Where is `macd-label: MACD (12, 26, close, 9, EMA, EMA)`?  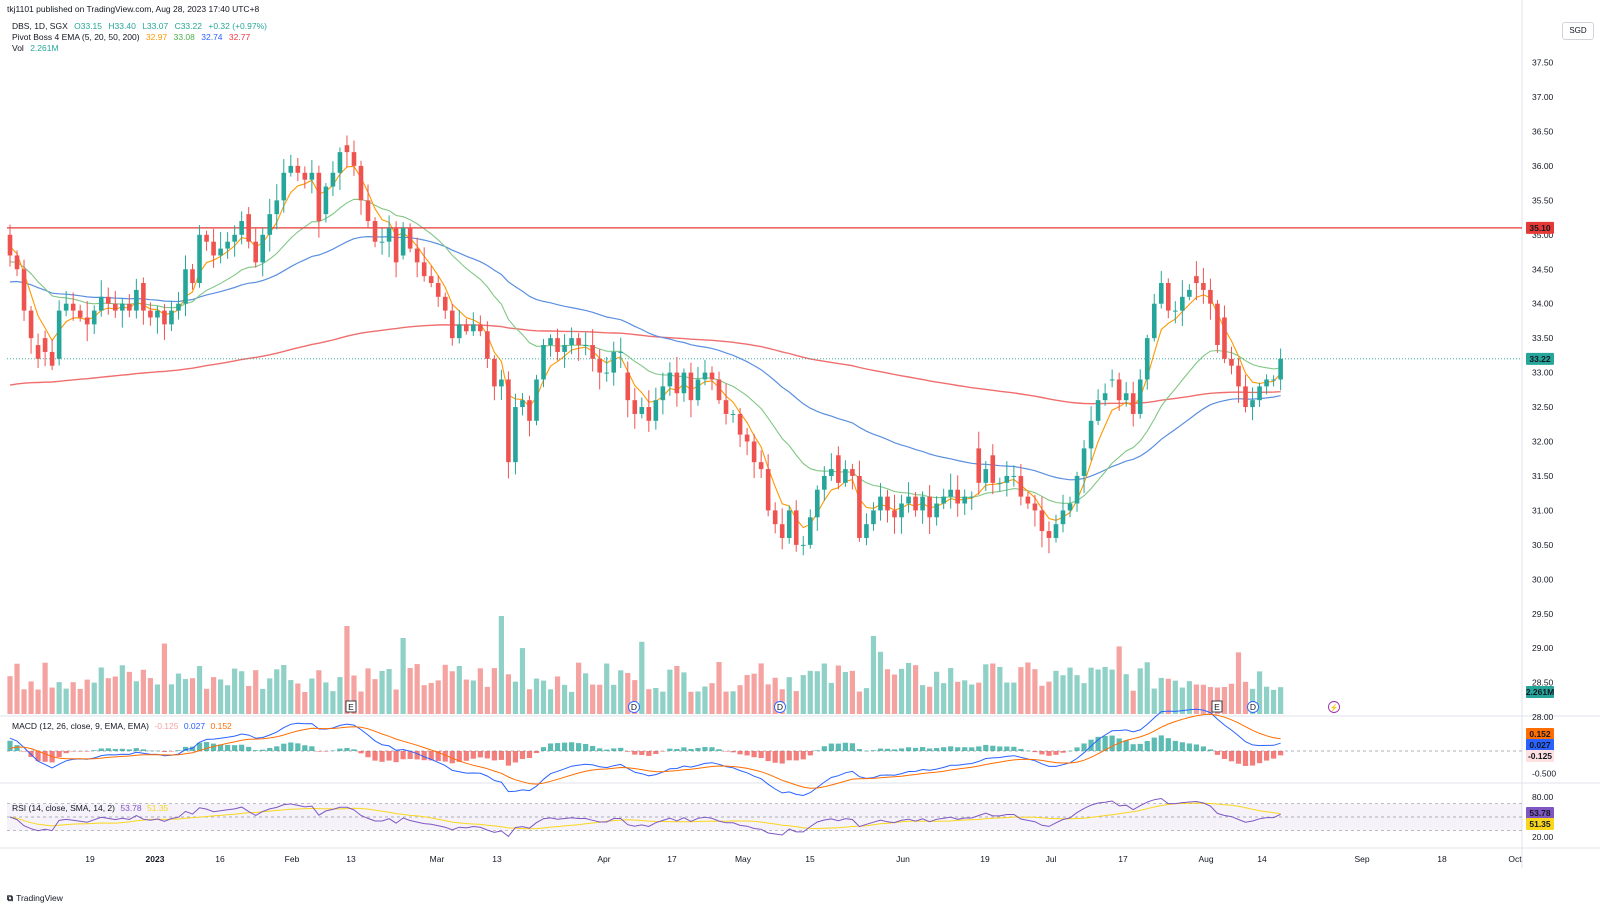
macd-label: MACD (12, 26, close, 9, EMA, EMA) is located at coordinates (80, 726).